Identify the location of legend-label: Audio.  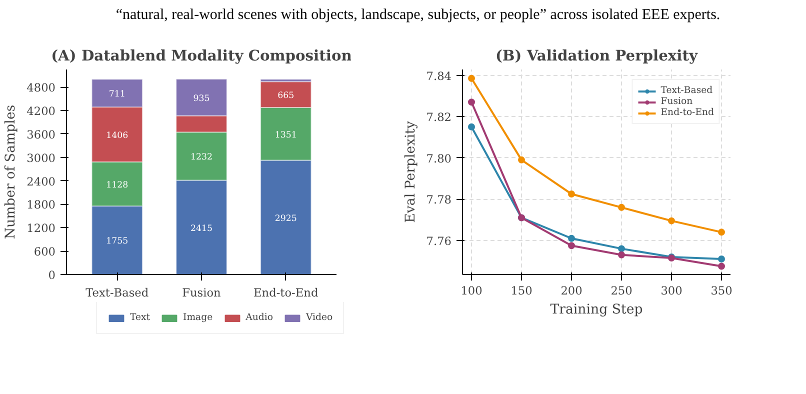
(259, 317).